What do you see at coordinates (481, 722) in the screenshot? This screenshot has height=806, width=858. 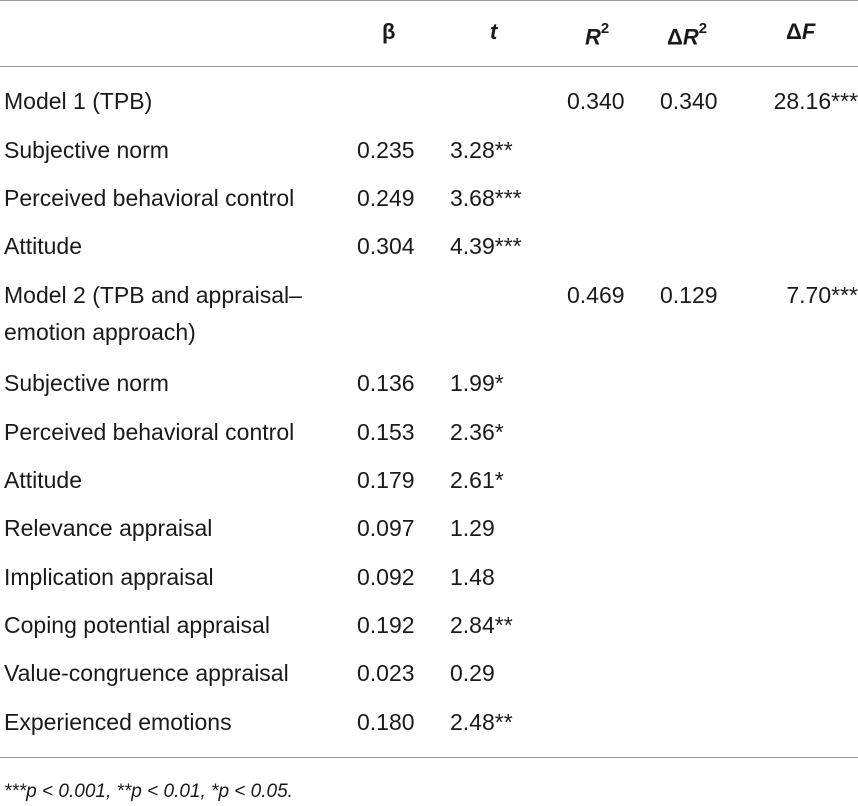 I see `row-t: 2.48**` at bounding box center [481, 722].